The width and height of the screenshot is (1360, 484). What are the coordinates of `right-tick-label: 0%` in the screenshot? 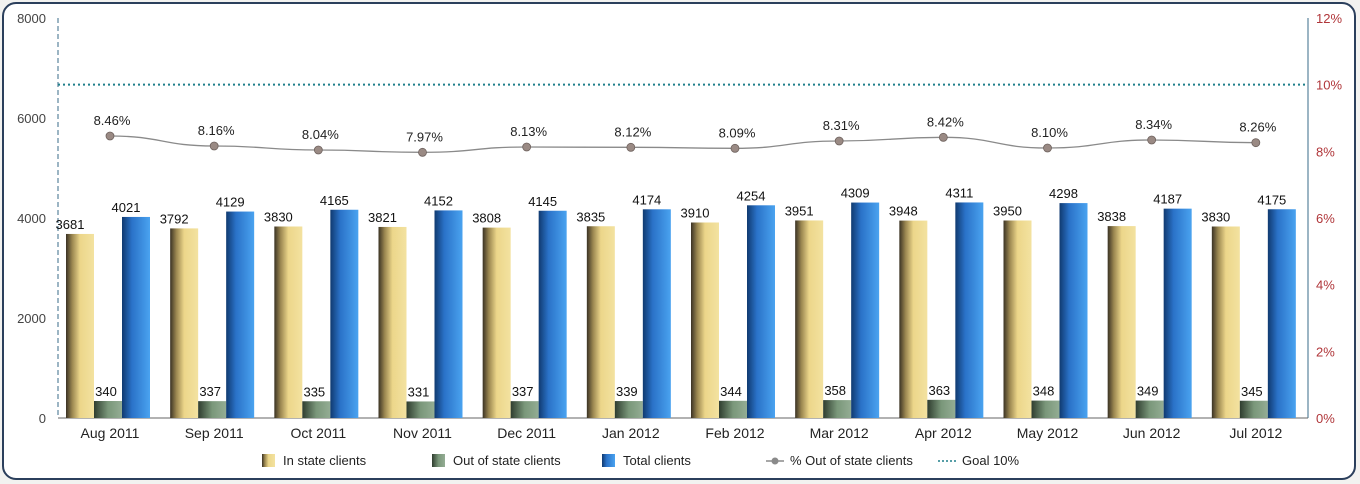 It's located at (1325, 418).